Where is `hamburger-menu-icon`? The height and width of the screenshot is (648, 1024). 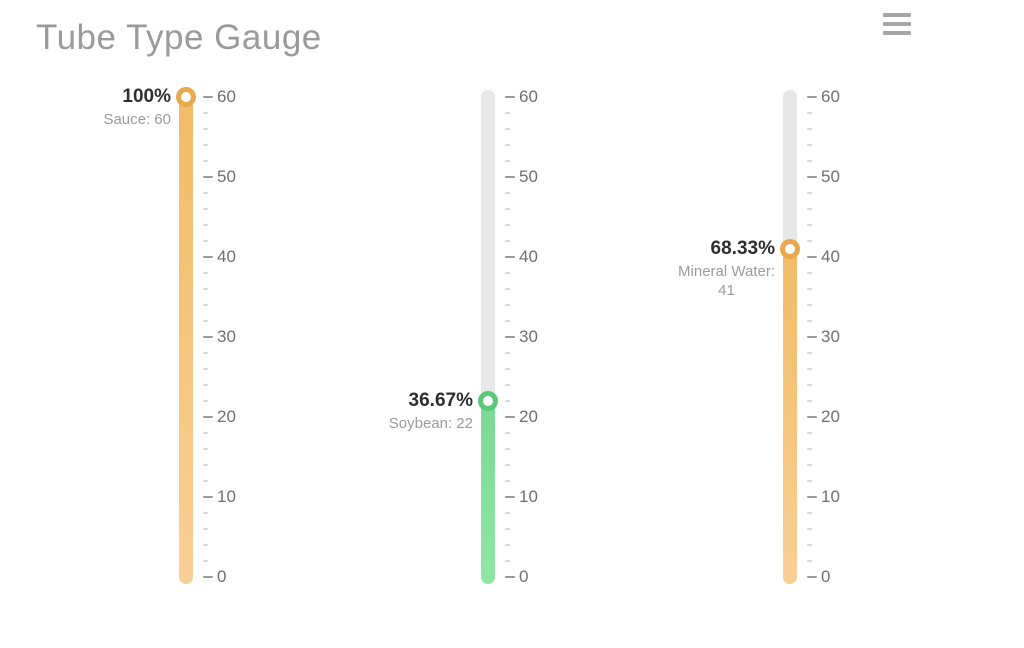 hamburger-menu-icon is located at coordinates (897, 24).